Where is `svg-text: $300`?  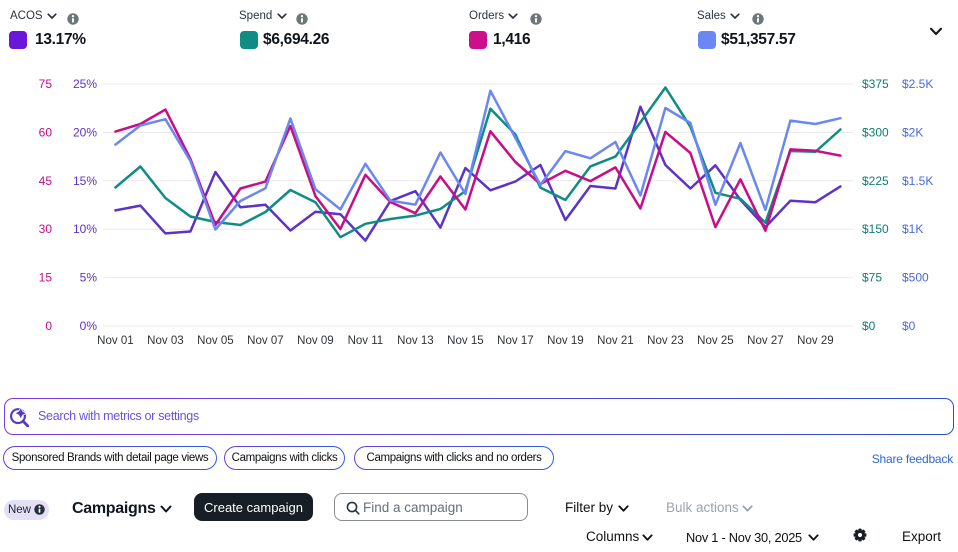 svg-text: $300 is located at coordinates (875, 132).